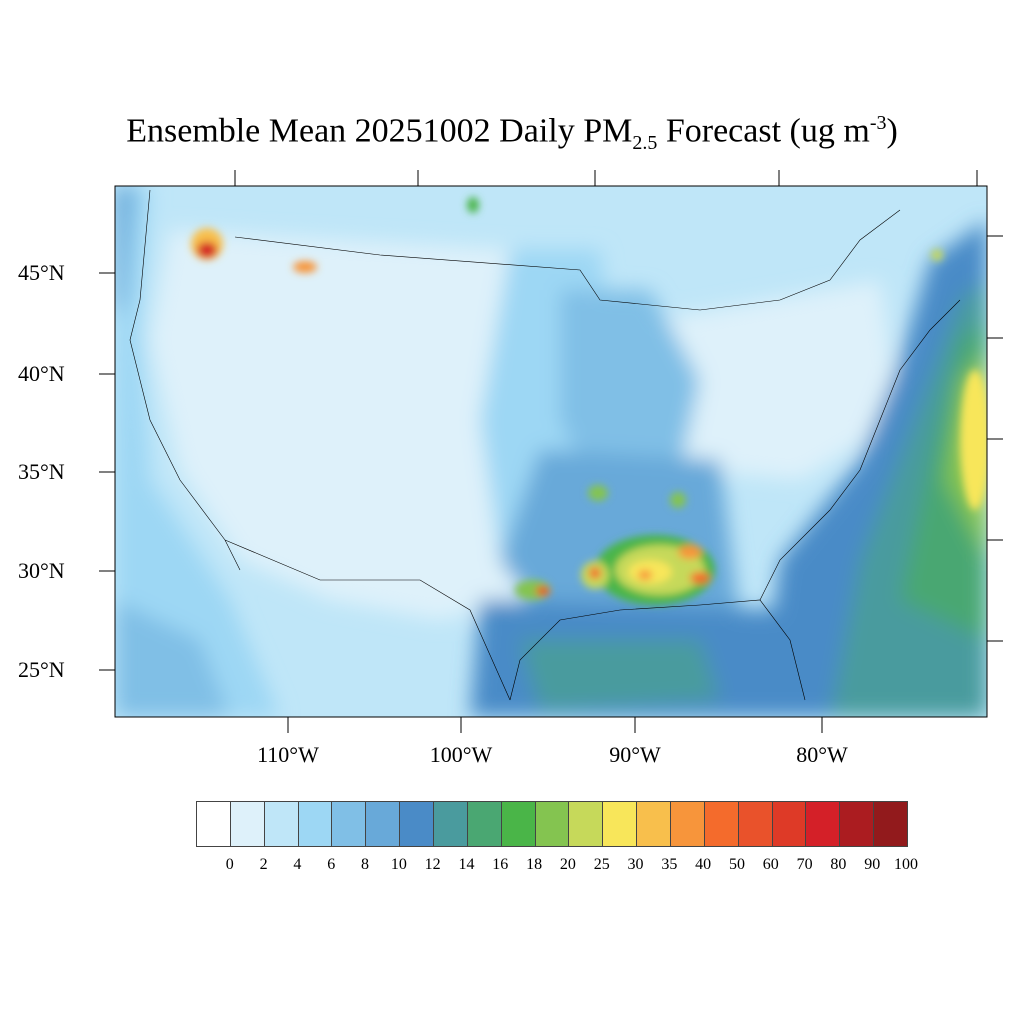 This screenshot has width=1024, height=1024. I want to click on lon-label-110w: 110°W, so click(288, 754).